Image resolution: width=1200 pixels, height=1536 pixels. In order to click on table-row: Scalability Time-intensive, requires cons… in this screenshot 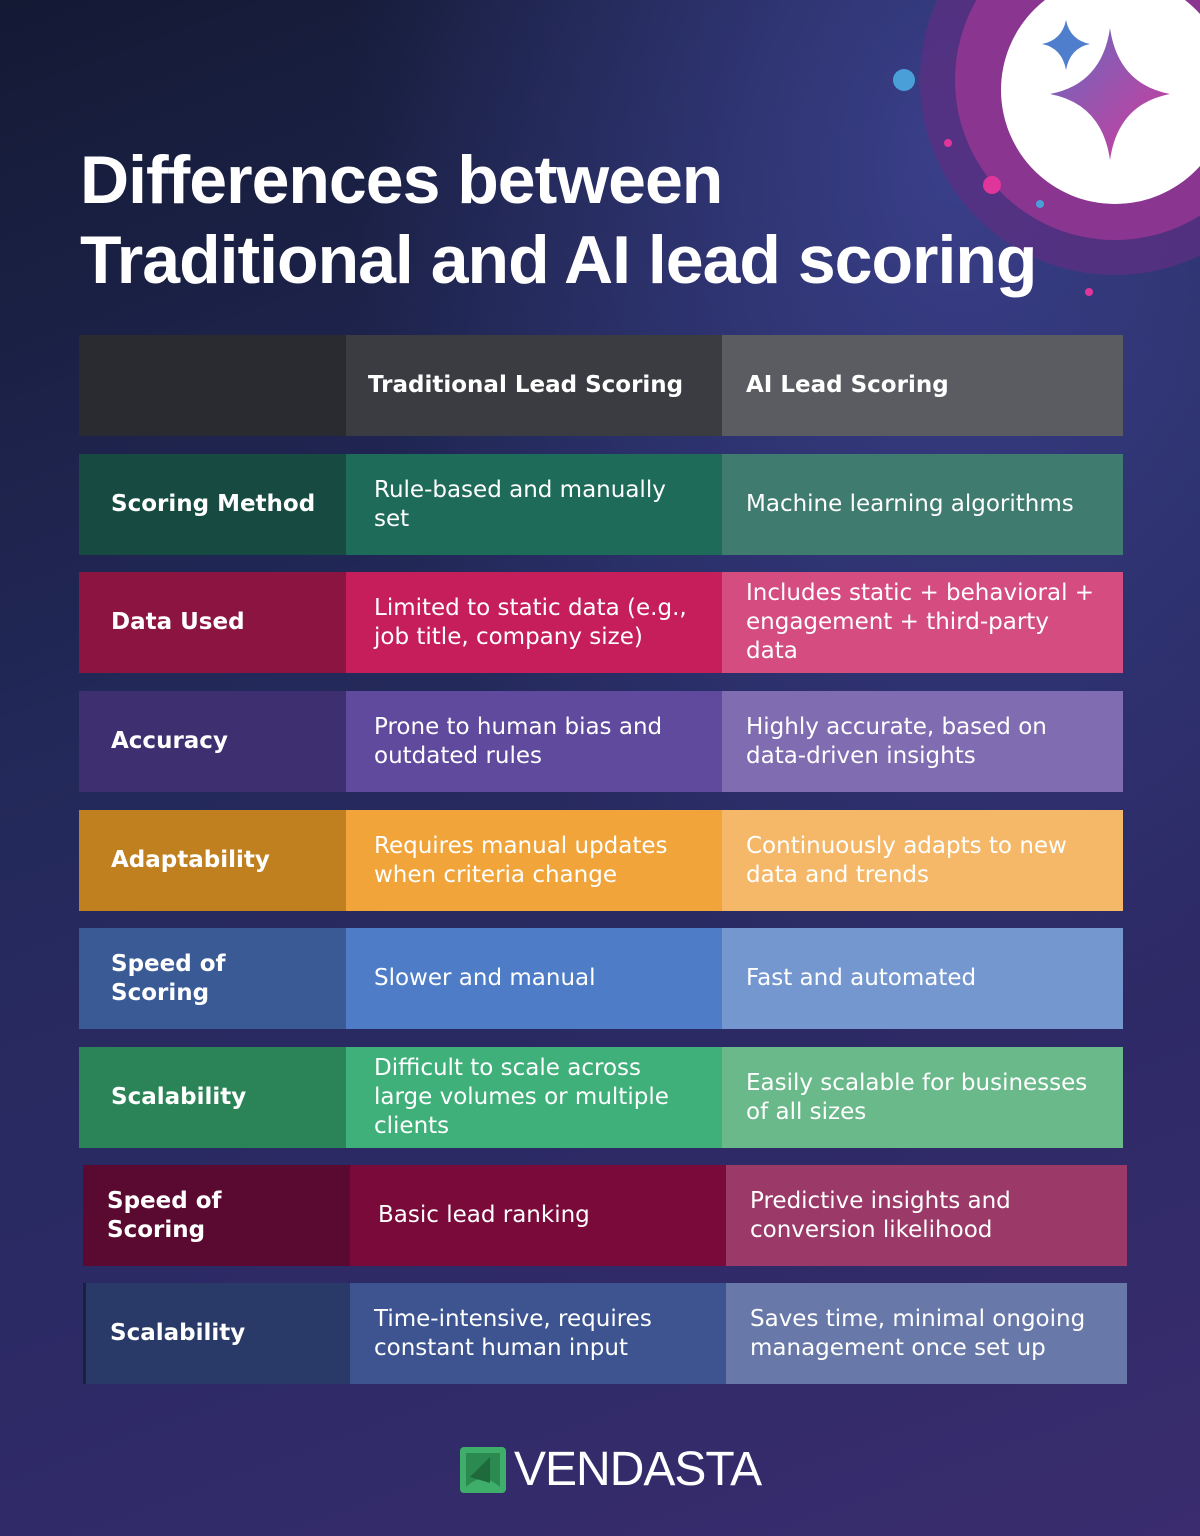, I will do `click(605, 1333)`.